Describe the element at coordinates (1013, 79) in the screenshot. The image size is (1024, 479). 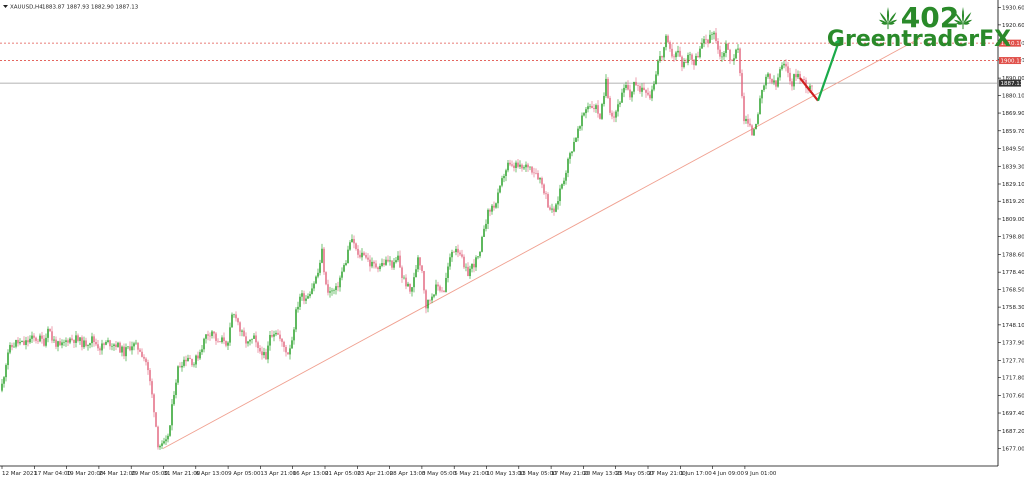
I see `y-tick-label: 1890.00` at that location.